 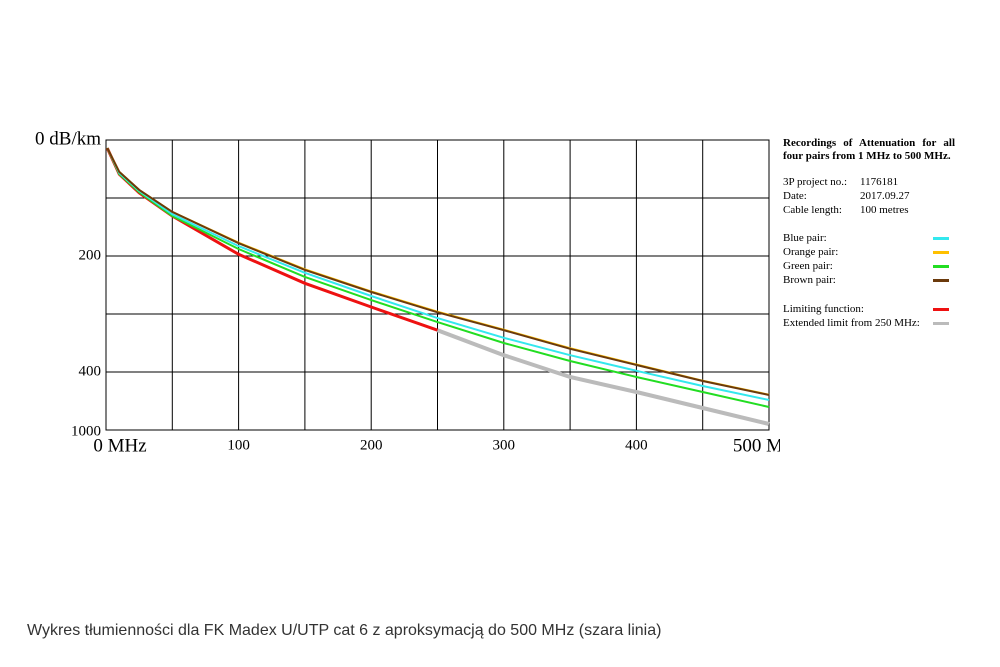 What do you see at coordinates (869, 309) in the screenshot?
I see `legend-entry: Limiting function:` at bounding box center [869, 309].